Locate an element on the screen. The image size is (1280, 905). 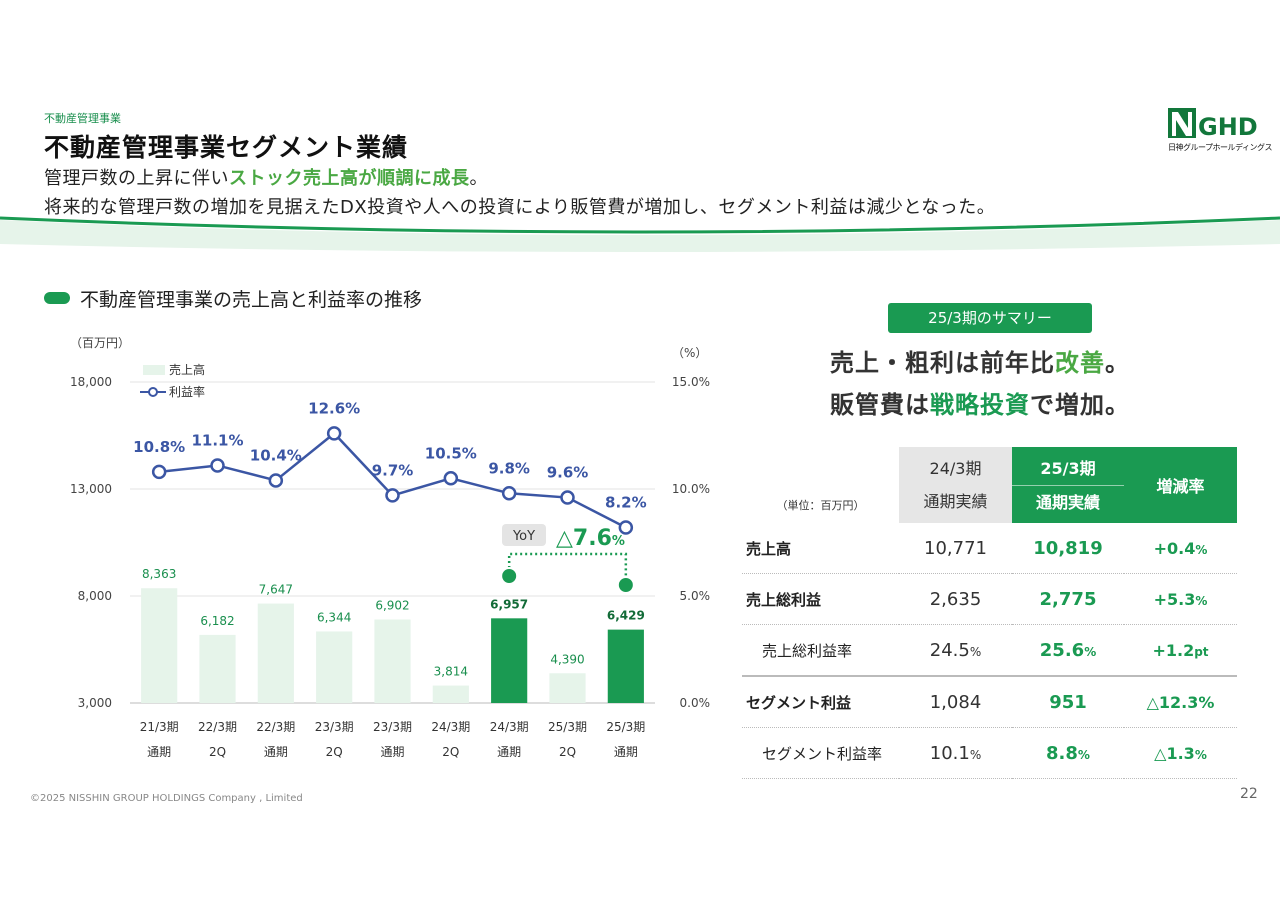
header-prev-period: 24/3期 is located at coordinates (955, 468).